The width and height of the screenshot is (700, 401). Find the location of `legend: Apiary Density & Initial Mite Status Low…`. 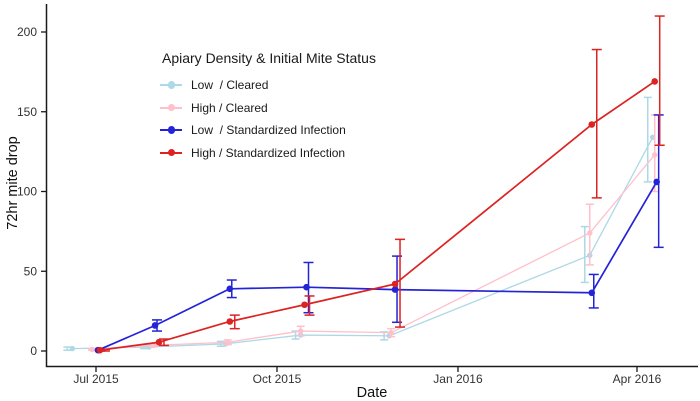

legend: Apiary Density & Initial Mite Status Low… is located at coordinates (268, 107).